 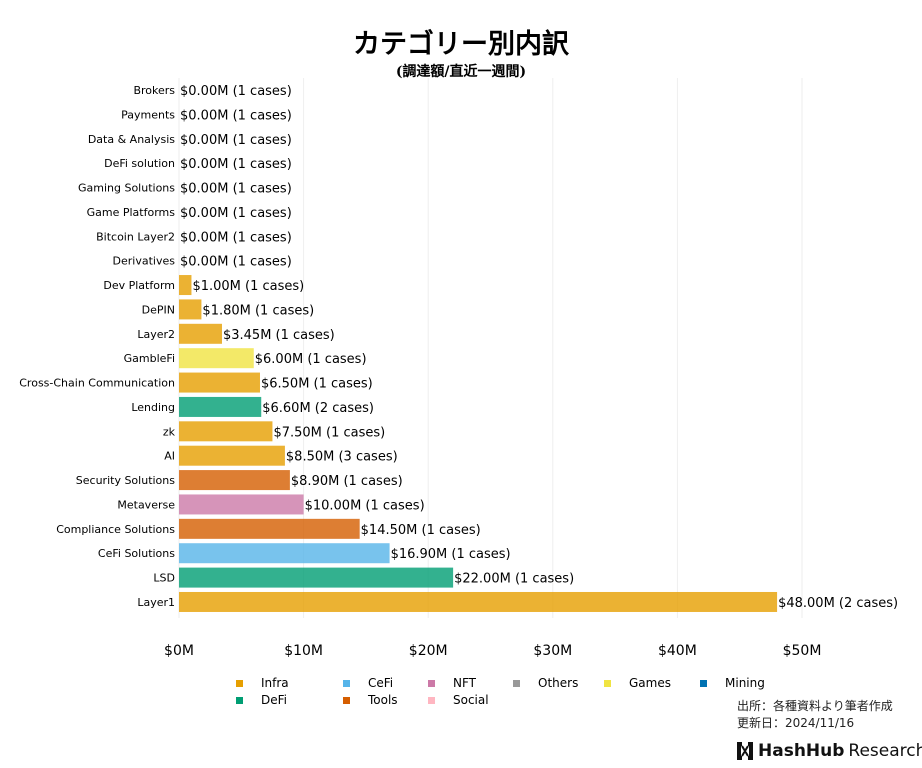 What do you see at coordinates (383, 700) in the screenshot?
I see `legend-label: Tools` at bounding box center [383, 700].